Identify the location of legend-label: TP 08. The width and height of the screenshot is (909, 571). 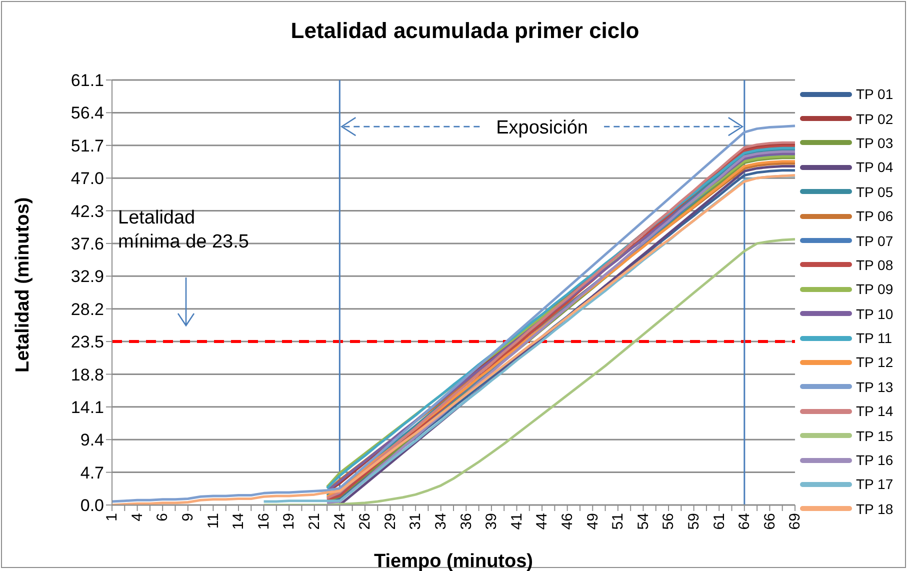
(875, 264).